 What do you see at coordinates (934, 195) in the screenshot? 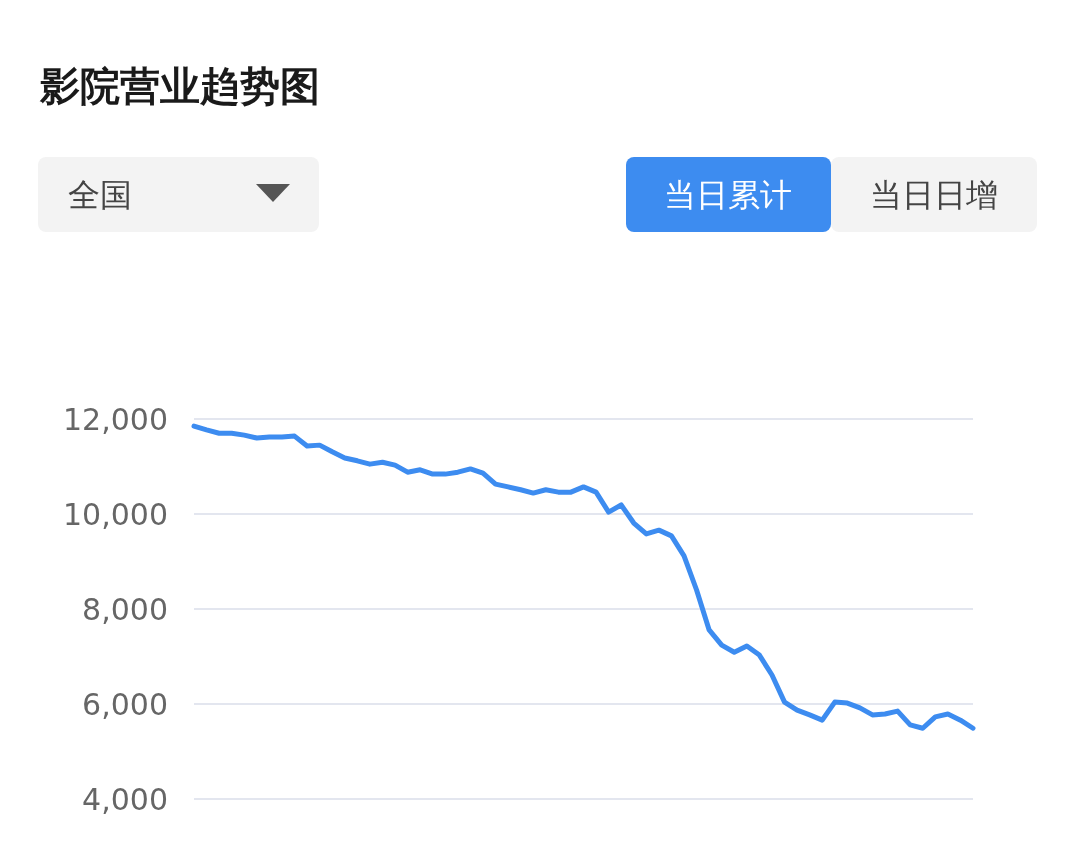
I see `text: 当日日增` at bounding box center [934, 195].